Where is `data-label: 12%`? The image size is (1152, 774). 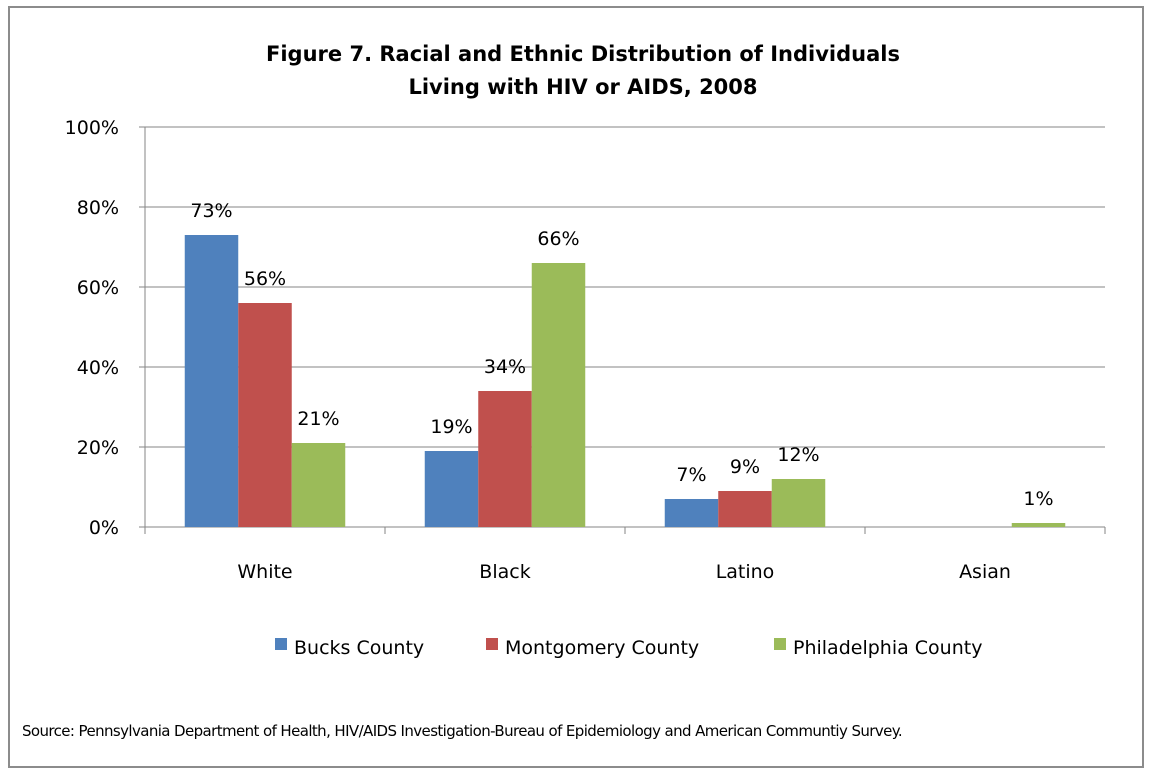 data-label: 12% is located at coordinates (798, 455).